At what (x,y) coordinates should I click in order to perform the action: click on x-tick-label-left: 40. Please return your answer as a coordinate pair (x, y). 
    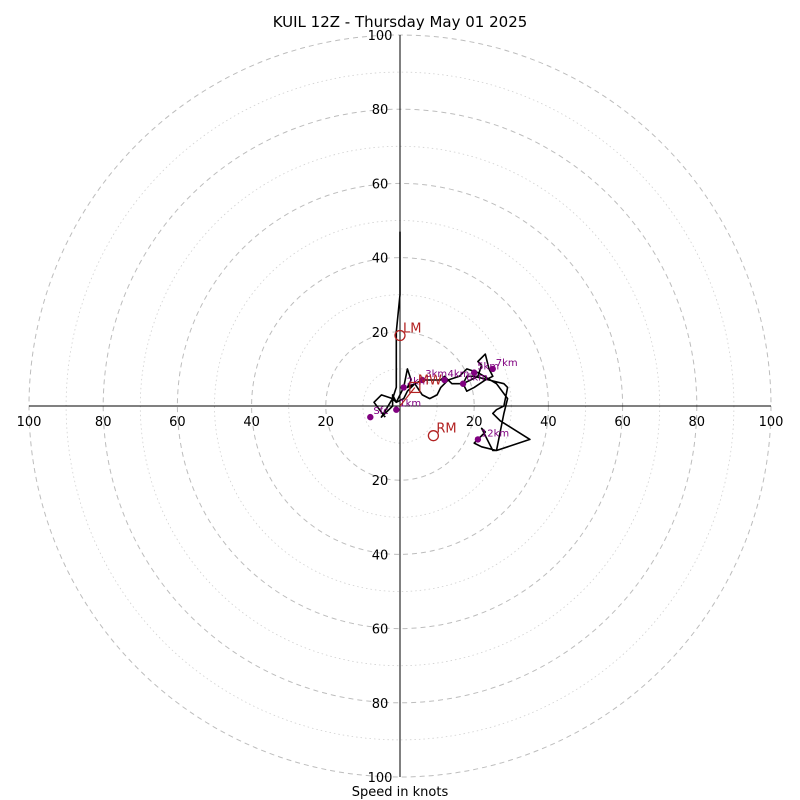
    Looking at the image, I should click on (251, 422).